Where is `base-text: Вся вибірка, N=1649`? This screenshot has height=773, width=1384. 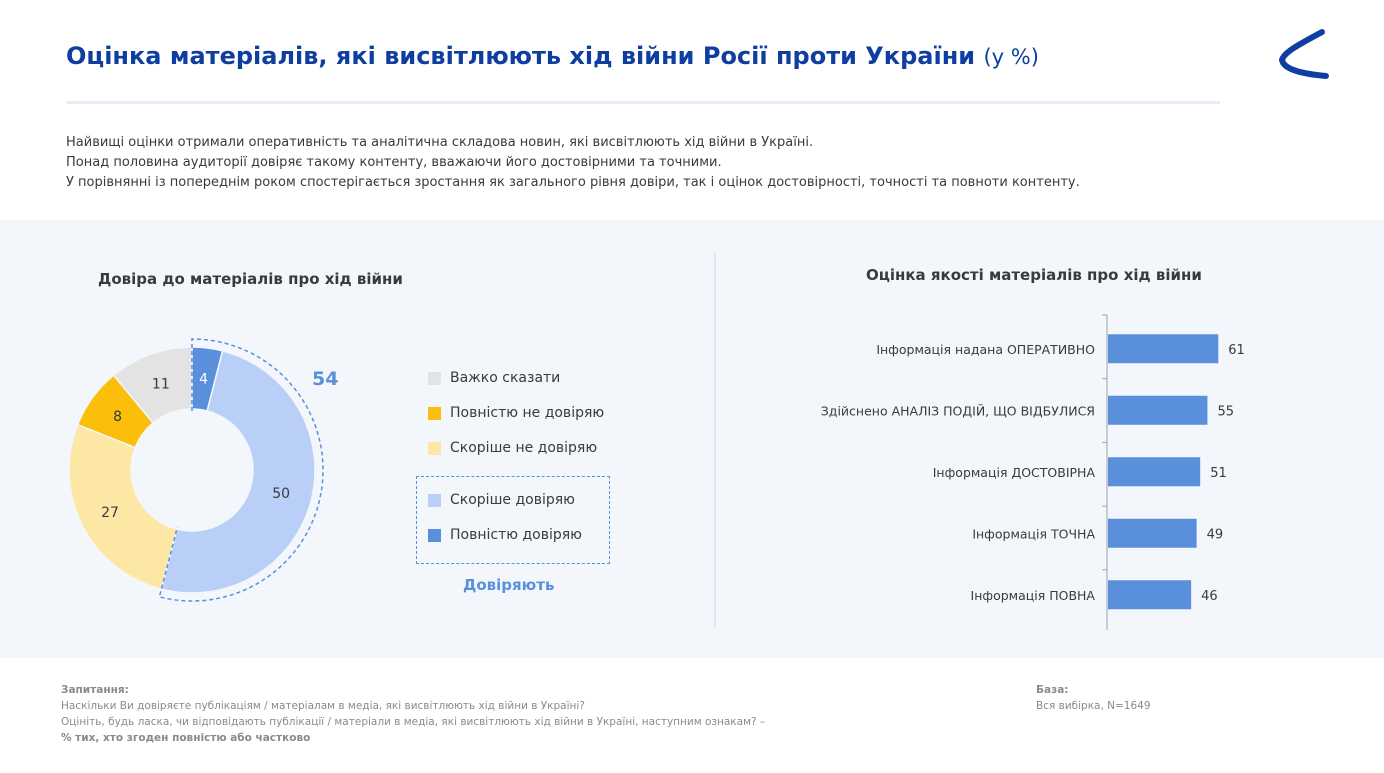
base-text: Вся вибірка, N=1649 is located at coordinates (1093, 706).